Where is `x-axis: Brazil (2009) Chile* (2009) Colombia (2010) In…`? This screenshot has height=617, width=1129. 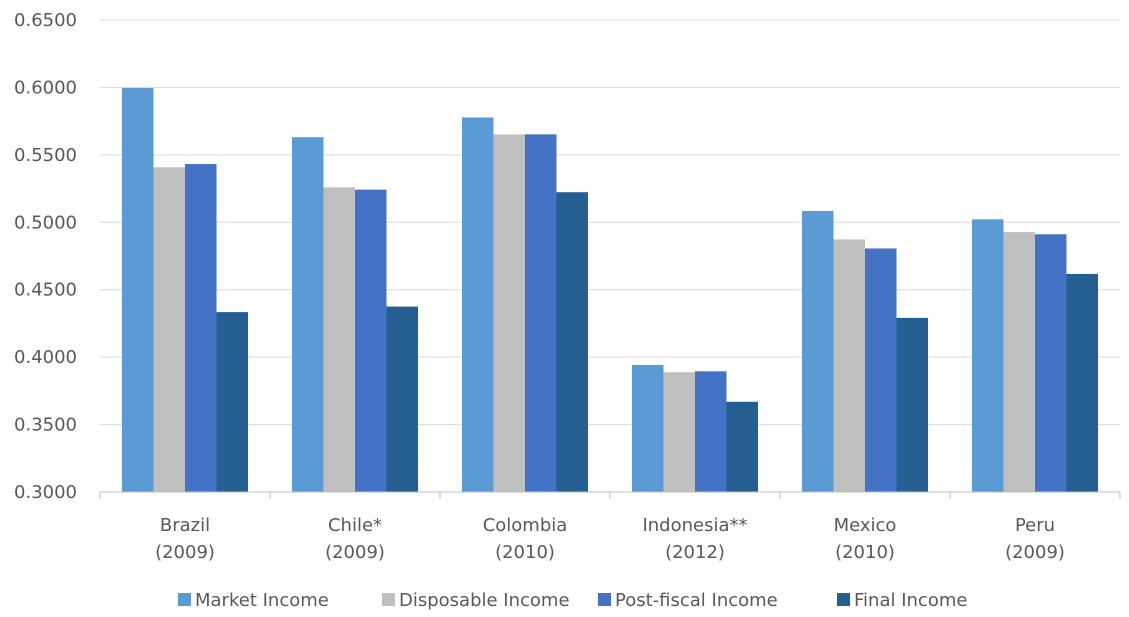
x-axis: Brazil (2009) Chile* (2009) Colombia (2010) In… is located at coordinates (610, 527).